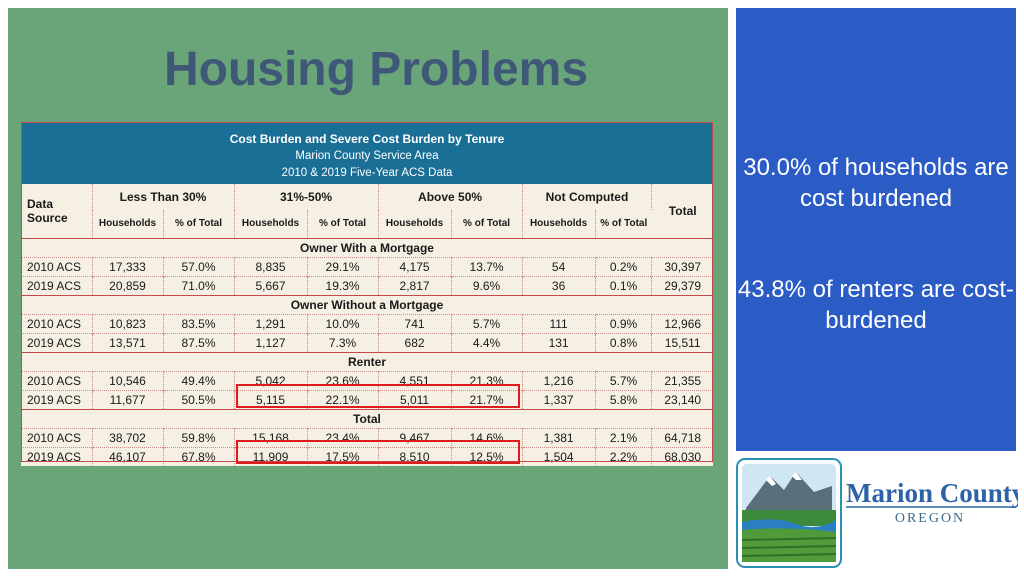 Image resolution: width=1024 pixels, height=576 pixels. Describe the element at coordinates (367, 362) in the screenshot. I see `section-header: Renter` at that location.